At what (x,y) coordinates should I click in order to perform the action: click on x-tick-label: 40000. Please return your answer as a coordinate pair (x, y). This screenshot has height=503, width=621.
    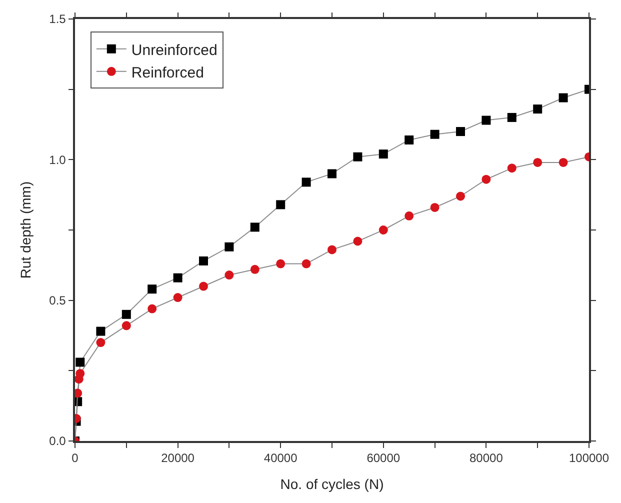
    Looking at the image, I should click on (281, 458).